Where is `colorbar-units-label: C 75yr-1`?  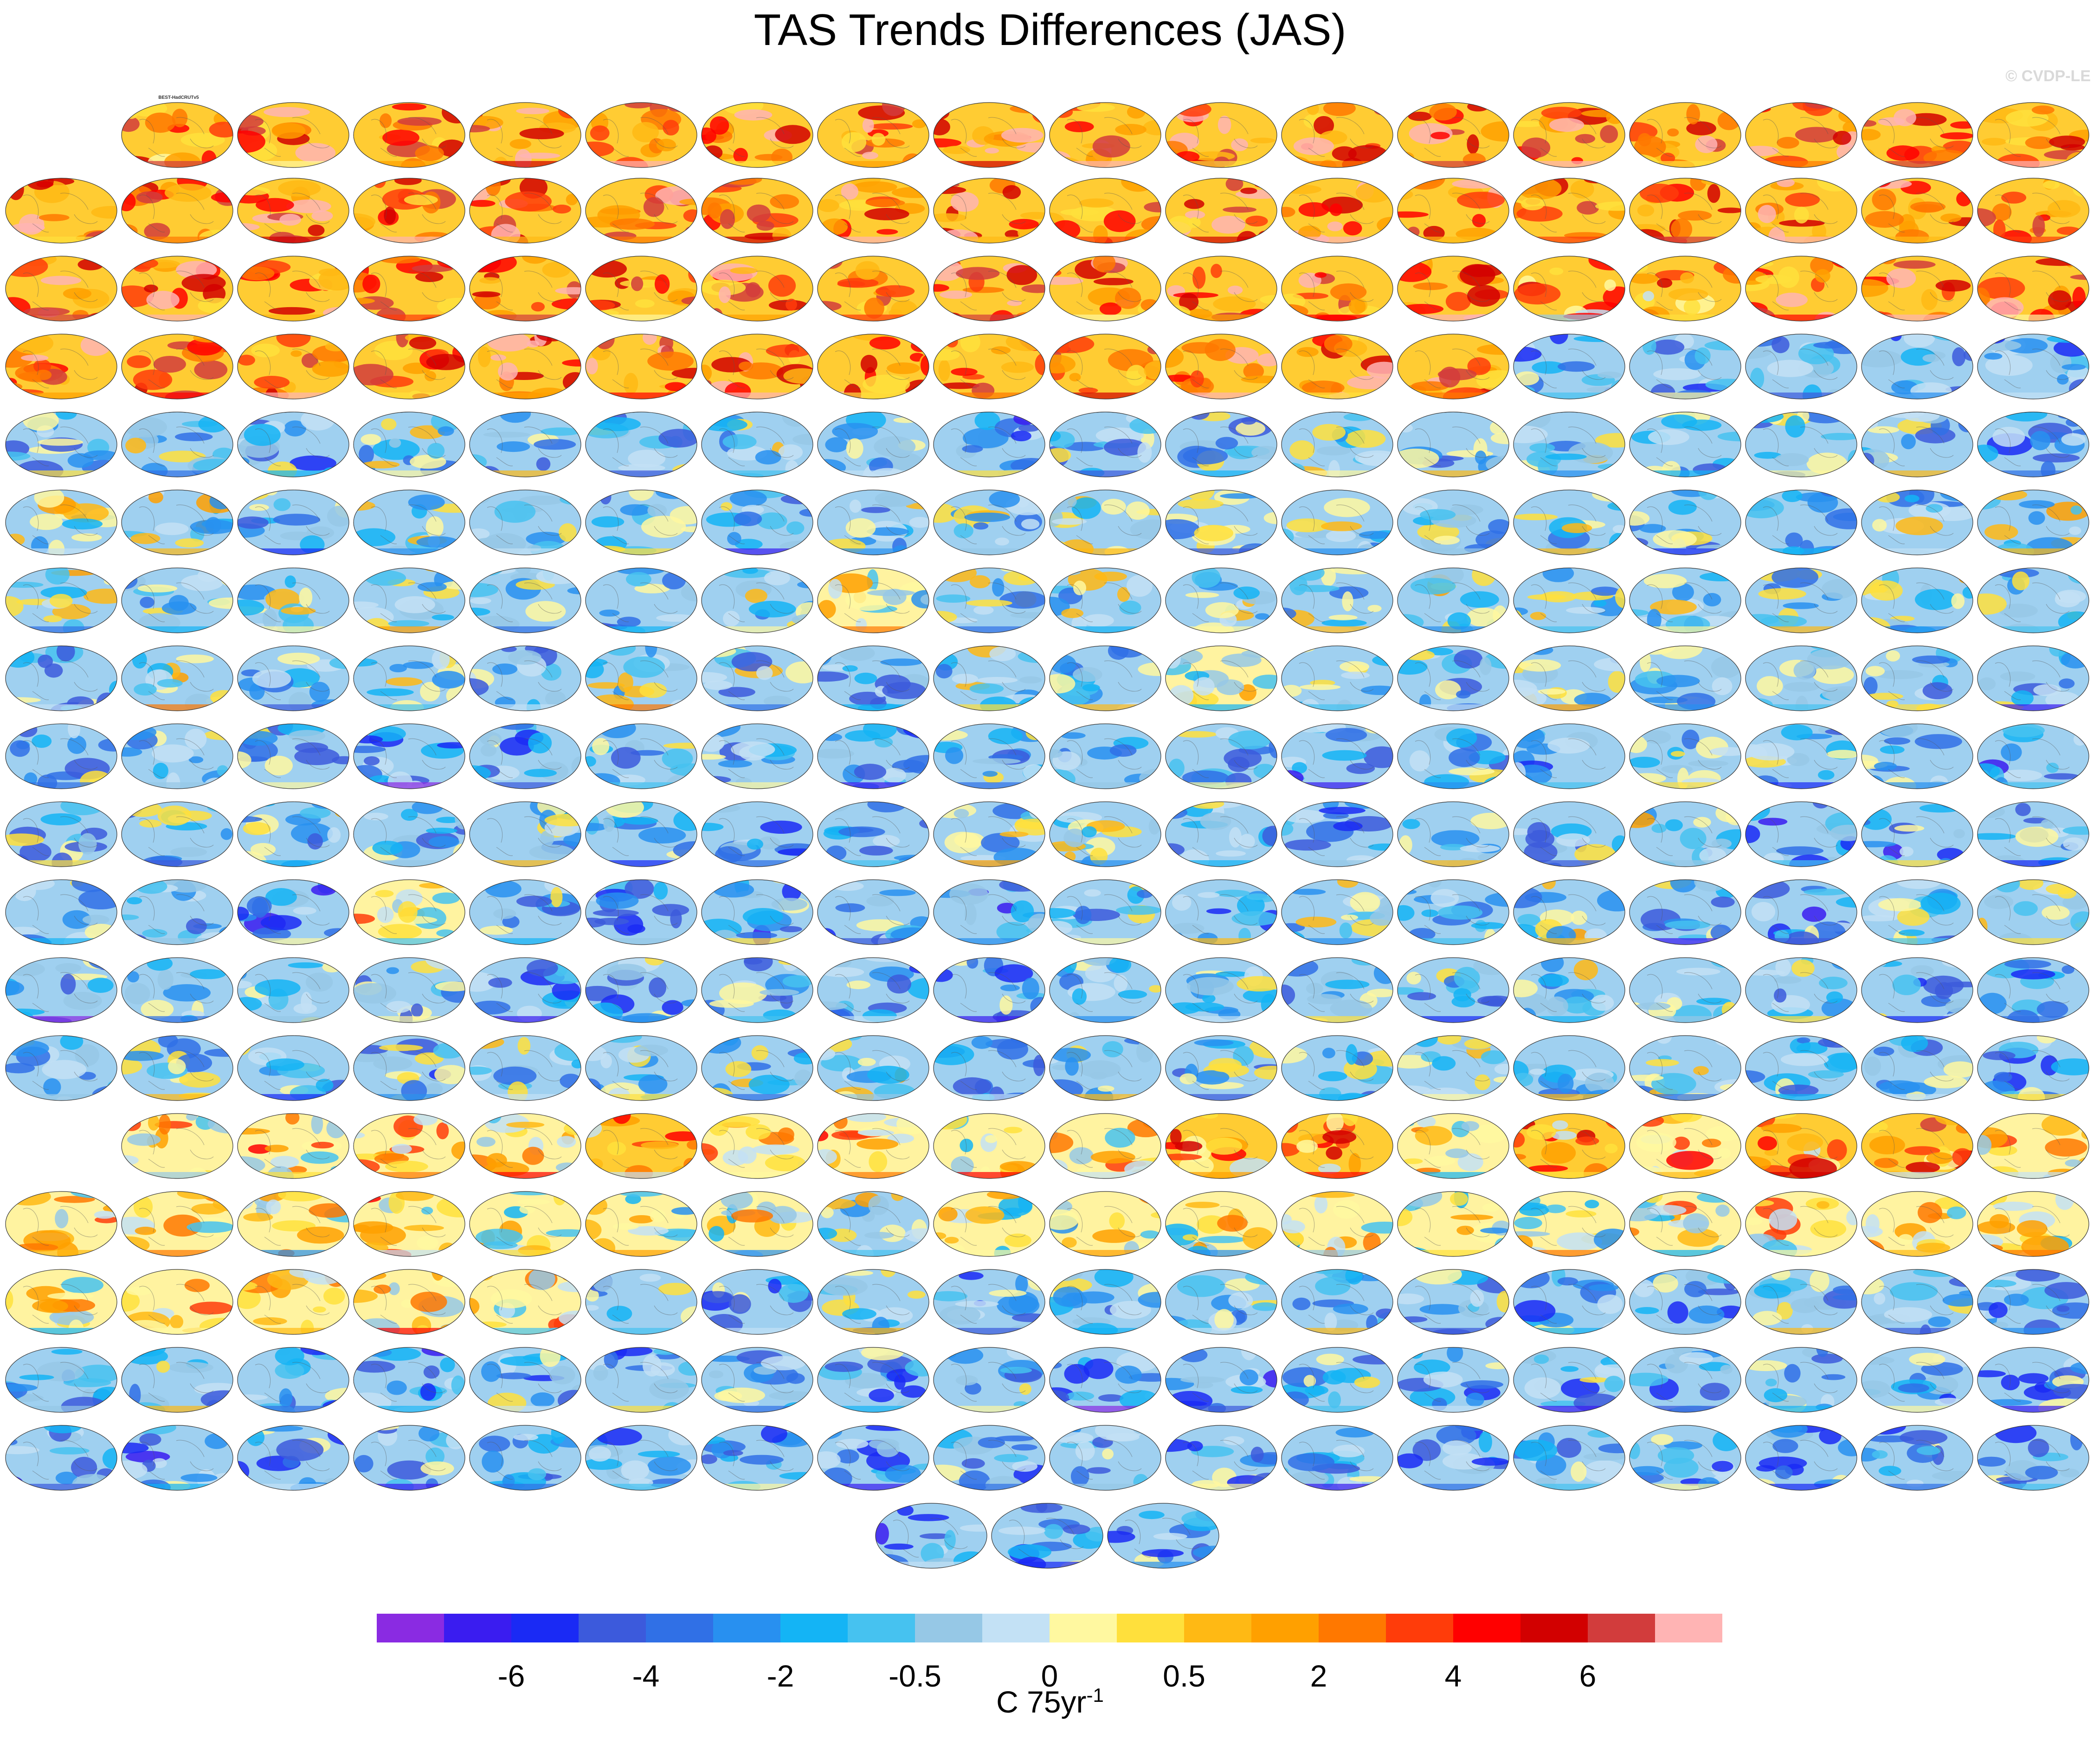 colorbar-units-label: C 75yr-1 is located at coordinates (1050, 1701).